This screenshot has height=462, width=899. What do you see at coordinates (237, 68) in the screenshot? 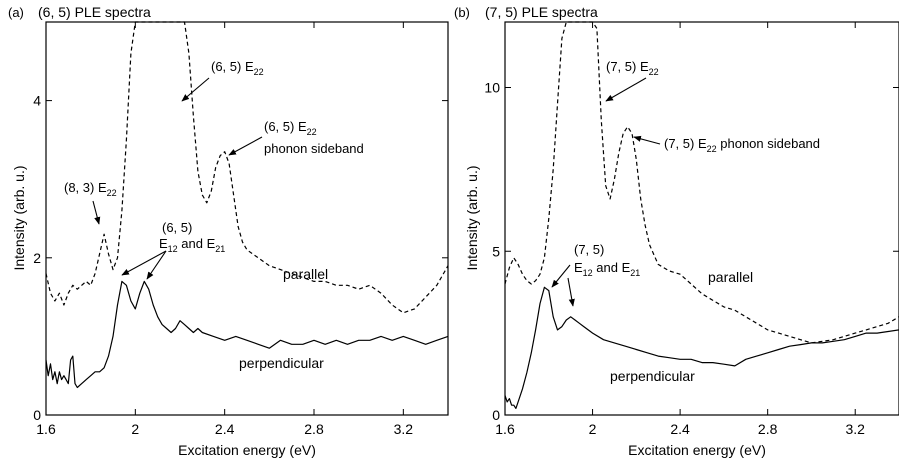
I see `annotation-65-e22: (6, 5) E22` at bounding box center [237, 68].